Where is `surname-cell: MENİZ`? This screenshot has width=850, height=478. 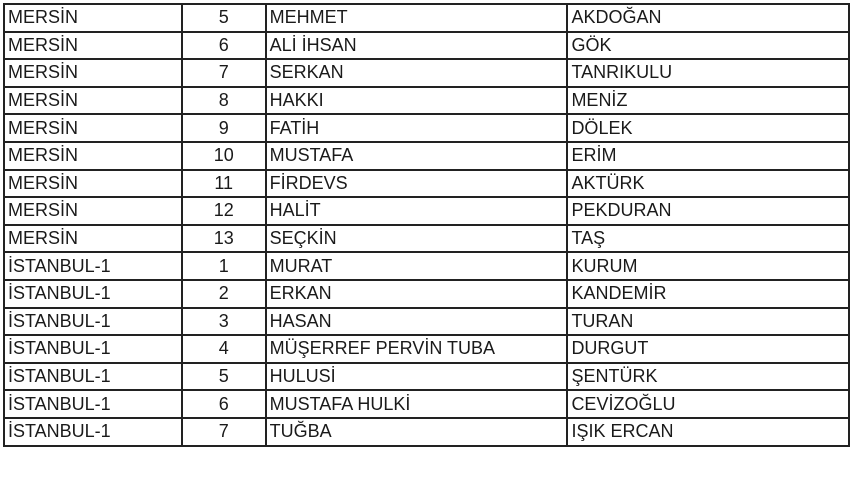
surname-cell: MENİZ is located at coordinates (708, 100).